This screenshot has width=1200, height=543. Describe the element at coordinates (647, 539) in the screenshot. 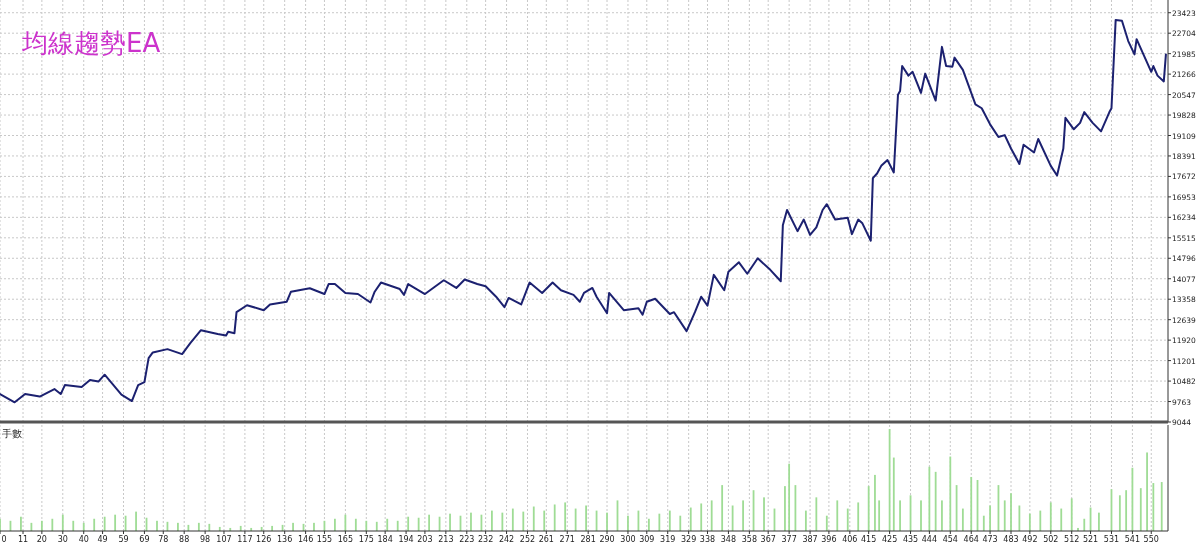

I see `x-tick-label: 309` at that location.